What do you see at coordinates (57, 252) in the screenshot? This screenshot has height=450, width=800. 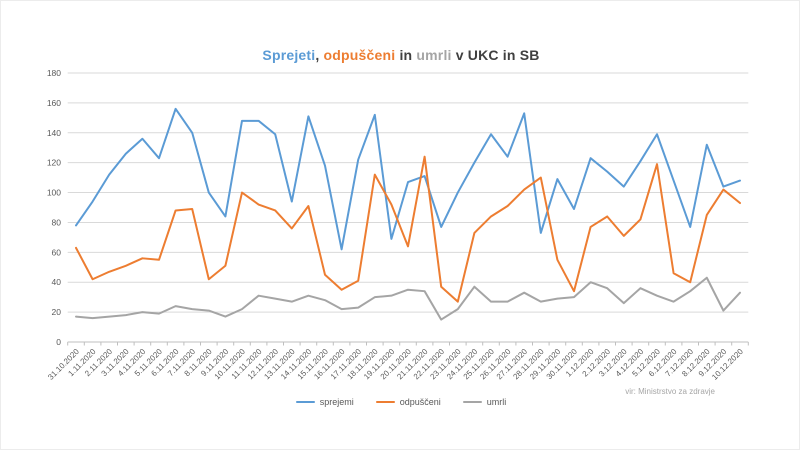 I see `y-axis-label: 60` at bounding box center [57, 252].